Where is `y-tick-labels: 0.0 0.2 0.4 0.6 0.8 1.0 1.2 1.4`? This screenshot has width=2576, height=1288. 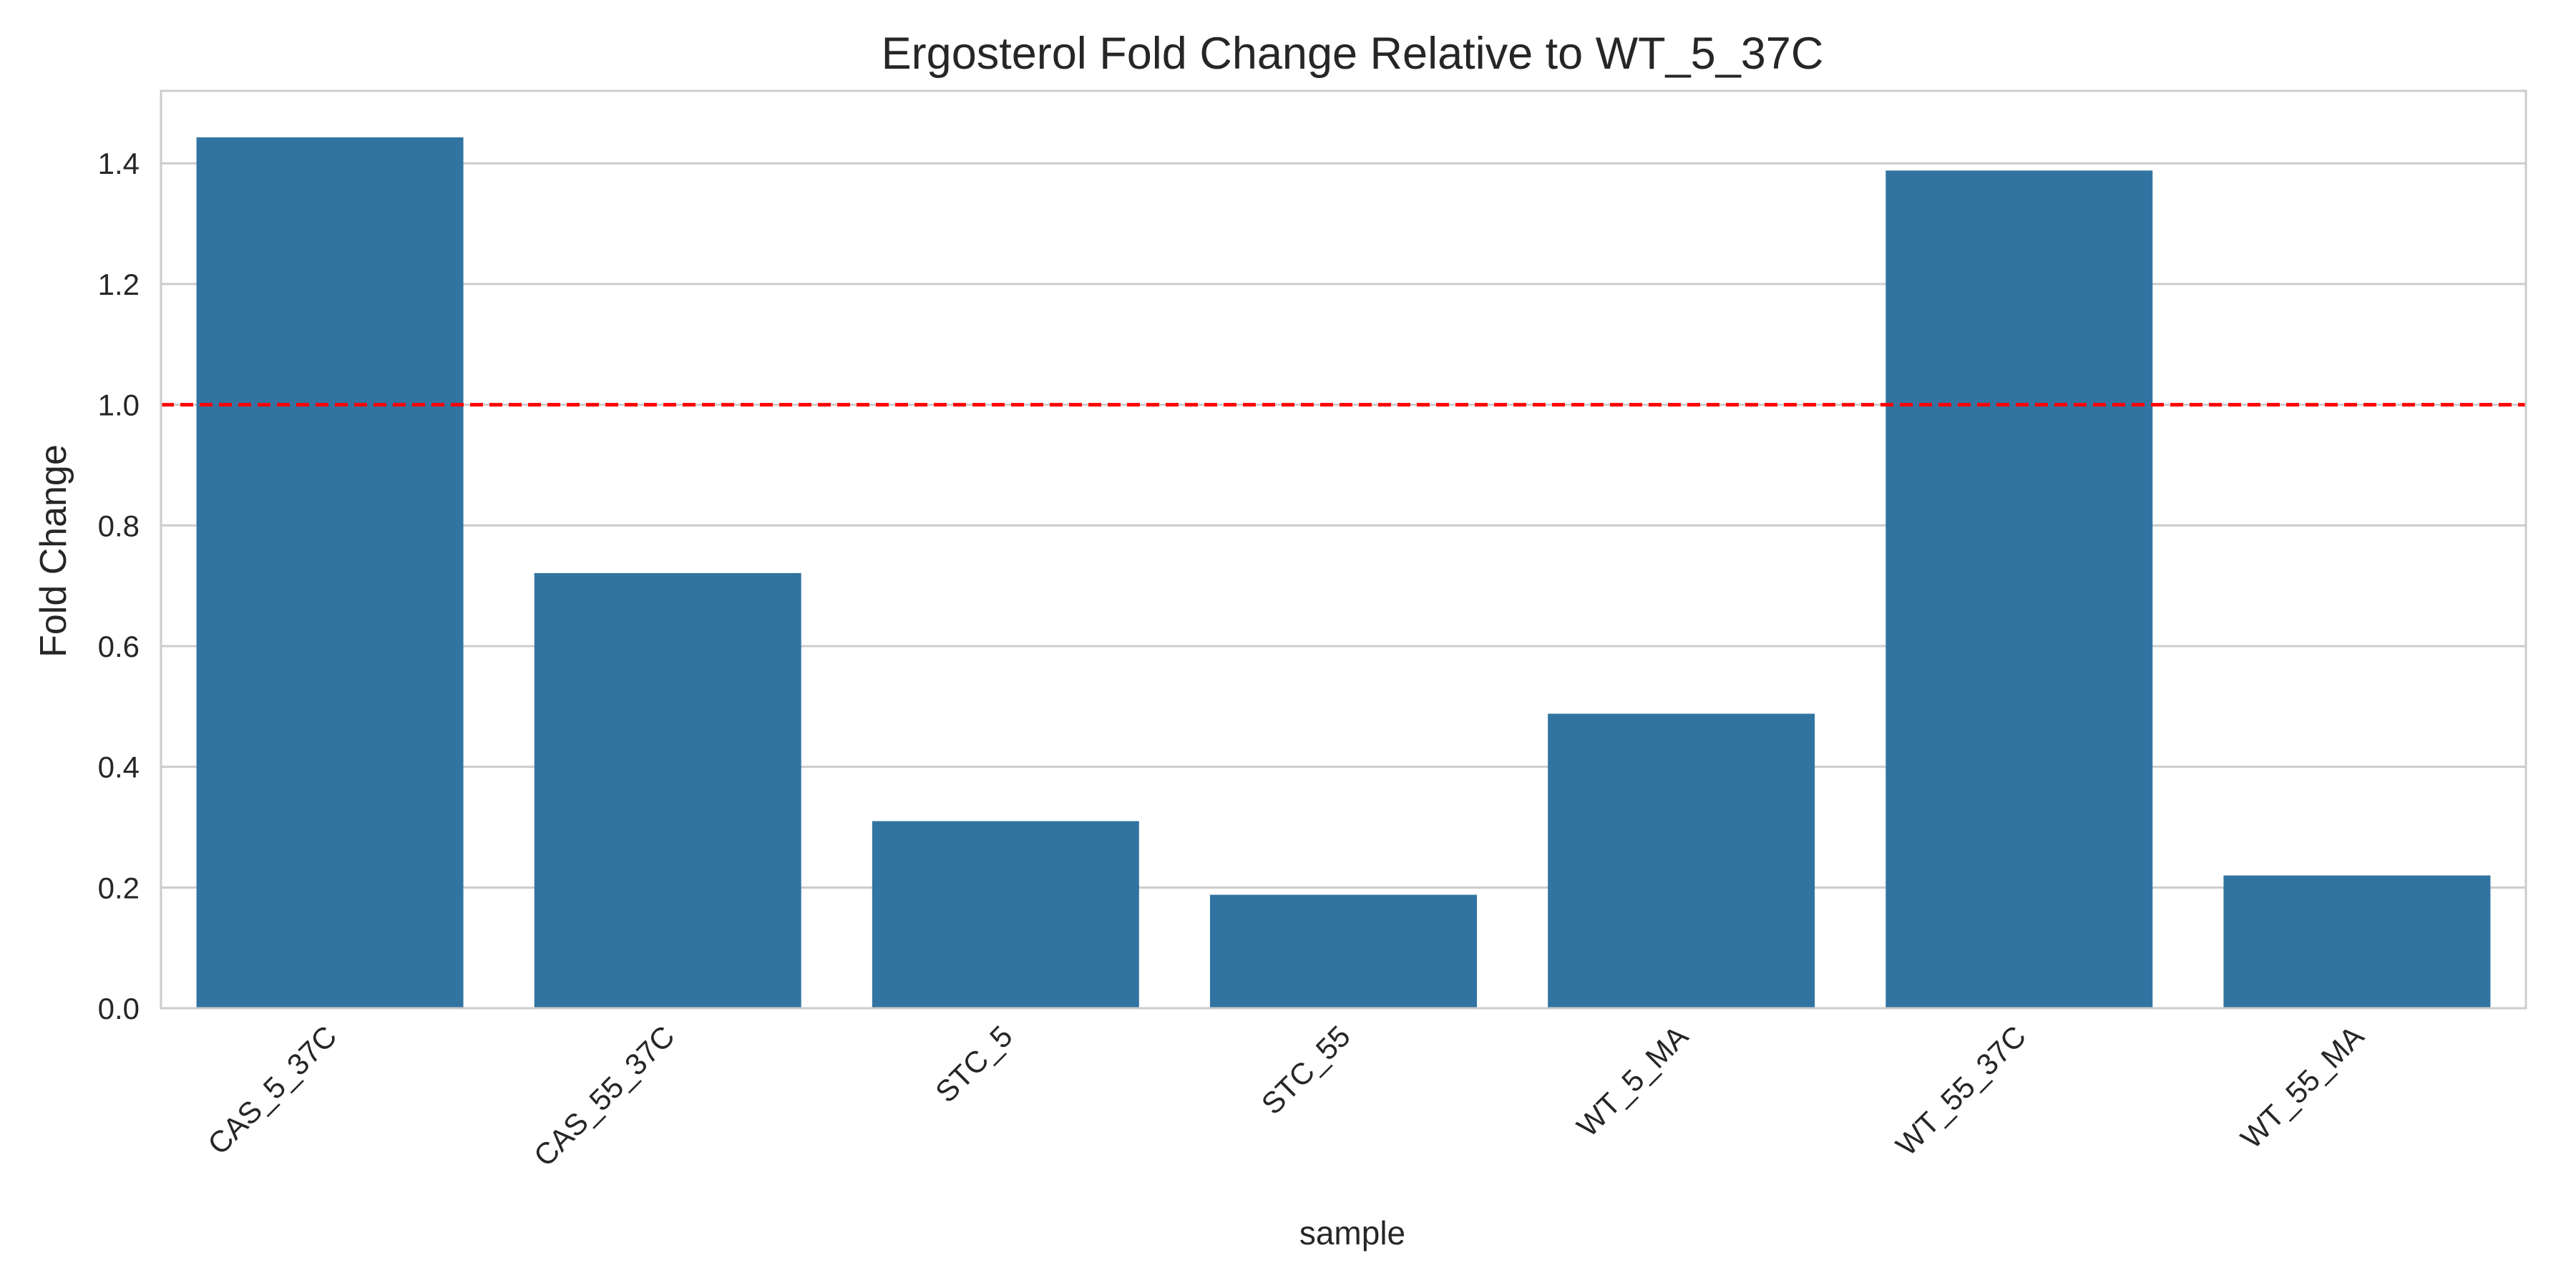
y-tick-labels: 0.0 0.2 0.4 0.6 0.8 1.0 1.2 1.4 is located at coordinates (119, 586).